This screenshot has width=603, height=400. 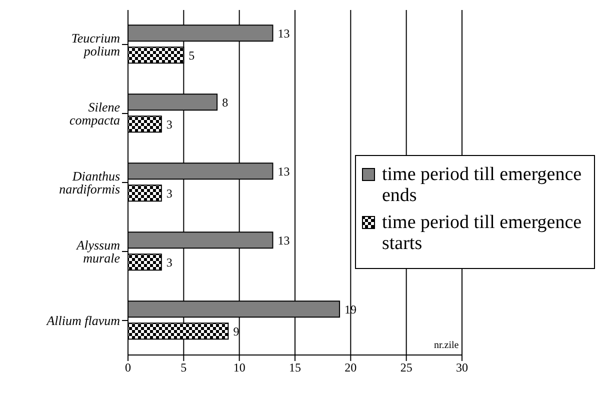 What do you see at coordinates (406, 367) in the screenshot?
I see `x-tick-label: 25` at bounding box center [406, 367].